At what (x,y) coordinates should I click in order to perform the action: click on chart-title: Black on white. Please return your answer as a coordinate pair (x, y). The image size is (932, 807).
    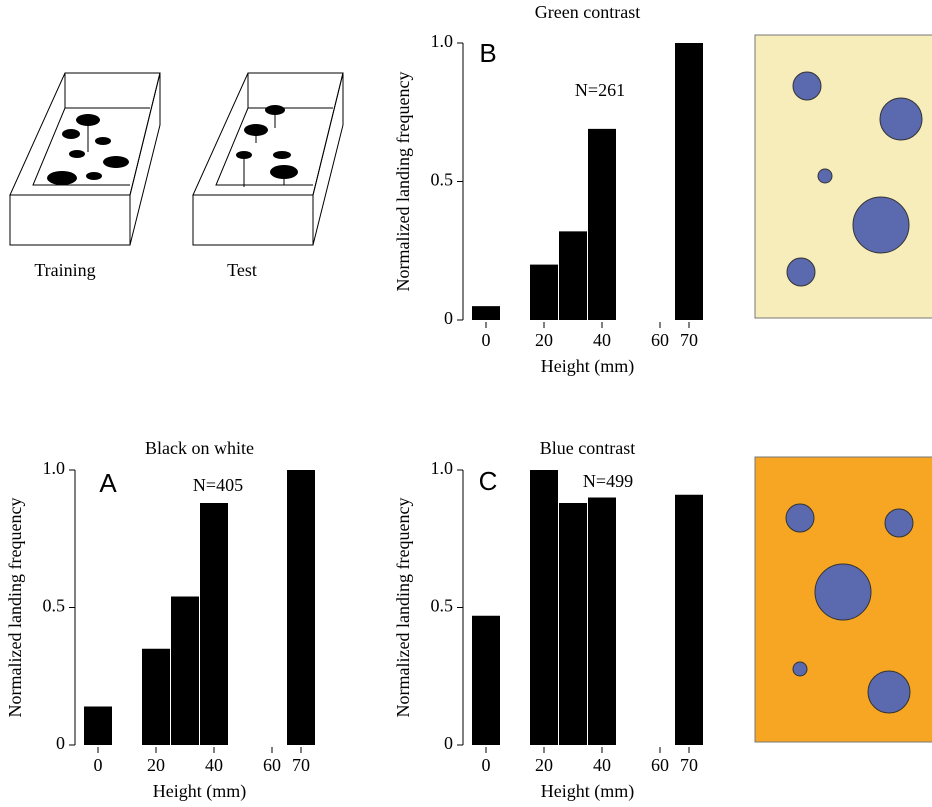
    Looking at the image, I should click on (199, 448).